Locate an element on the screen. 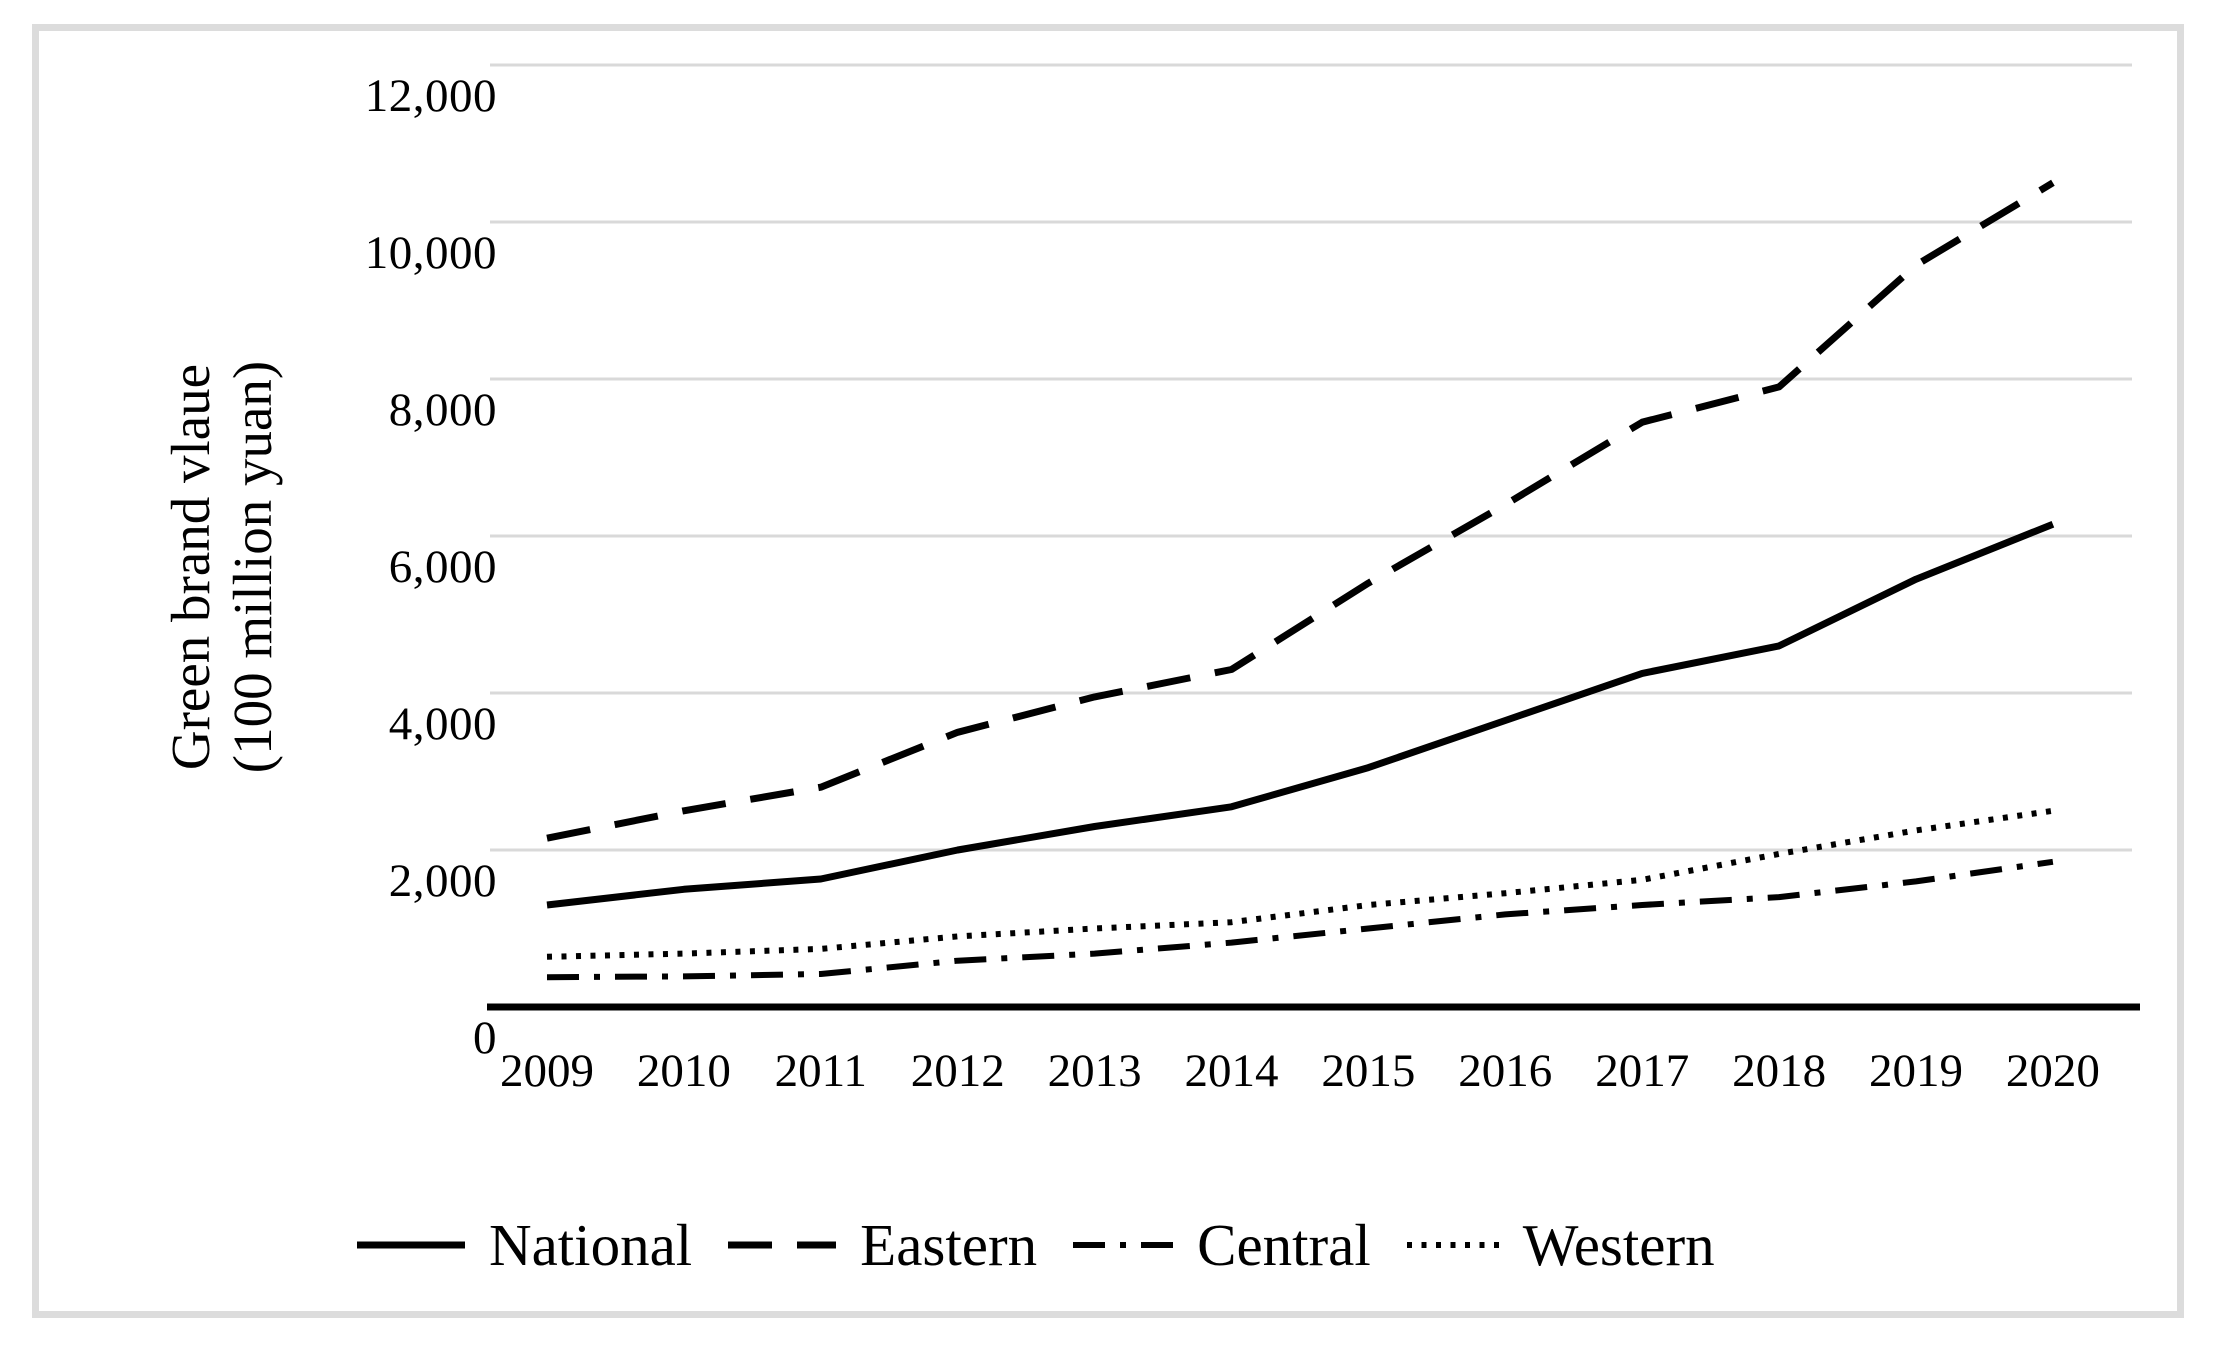 The width and height of the screenshot is (2214, 1346). y-tick-label: 12,000 is located at coordinates (430, 96).